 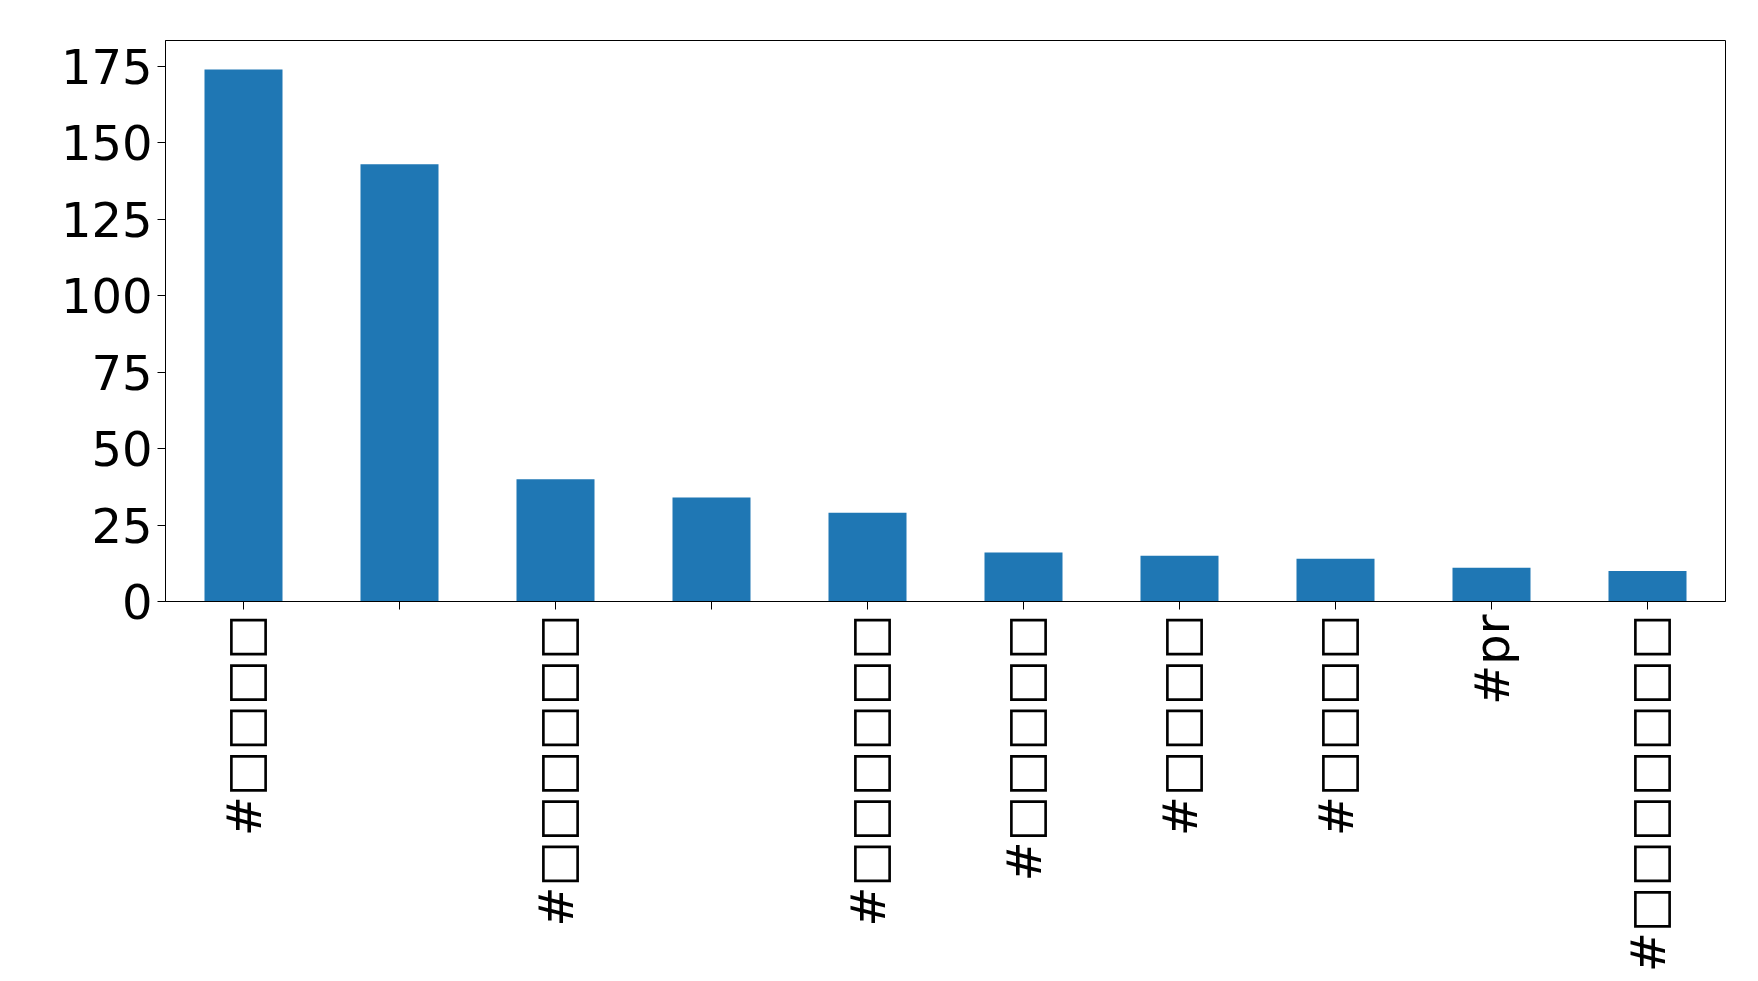 What do you see at coordinates (106, 219) in the screenshot?
I see `y-tick-label: 125` at bounding box center [106, 219].